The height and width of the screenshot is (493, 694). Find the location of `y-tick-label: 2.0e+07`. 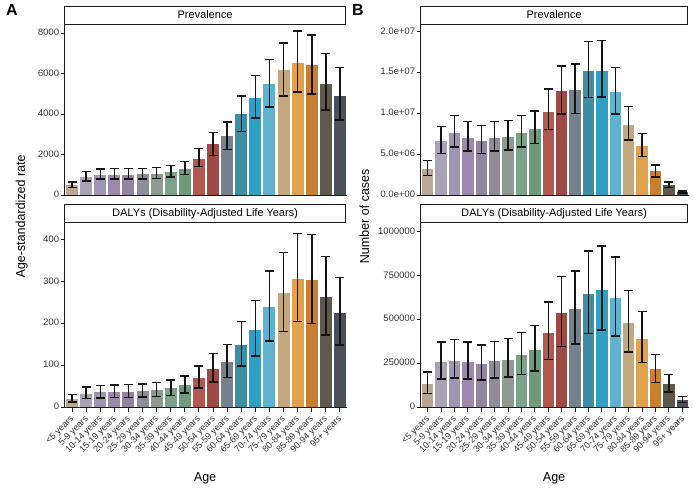

y-tick-label: 2.0e+07 is located at coordinates (397, 31).